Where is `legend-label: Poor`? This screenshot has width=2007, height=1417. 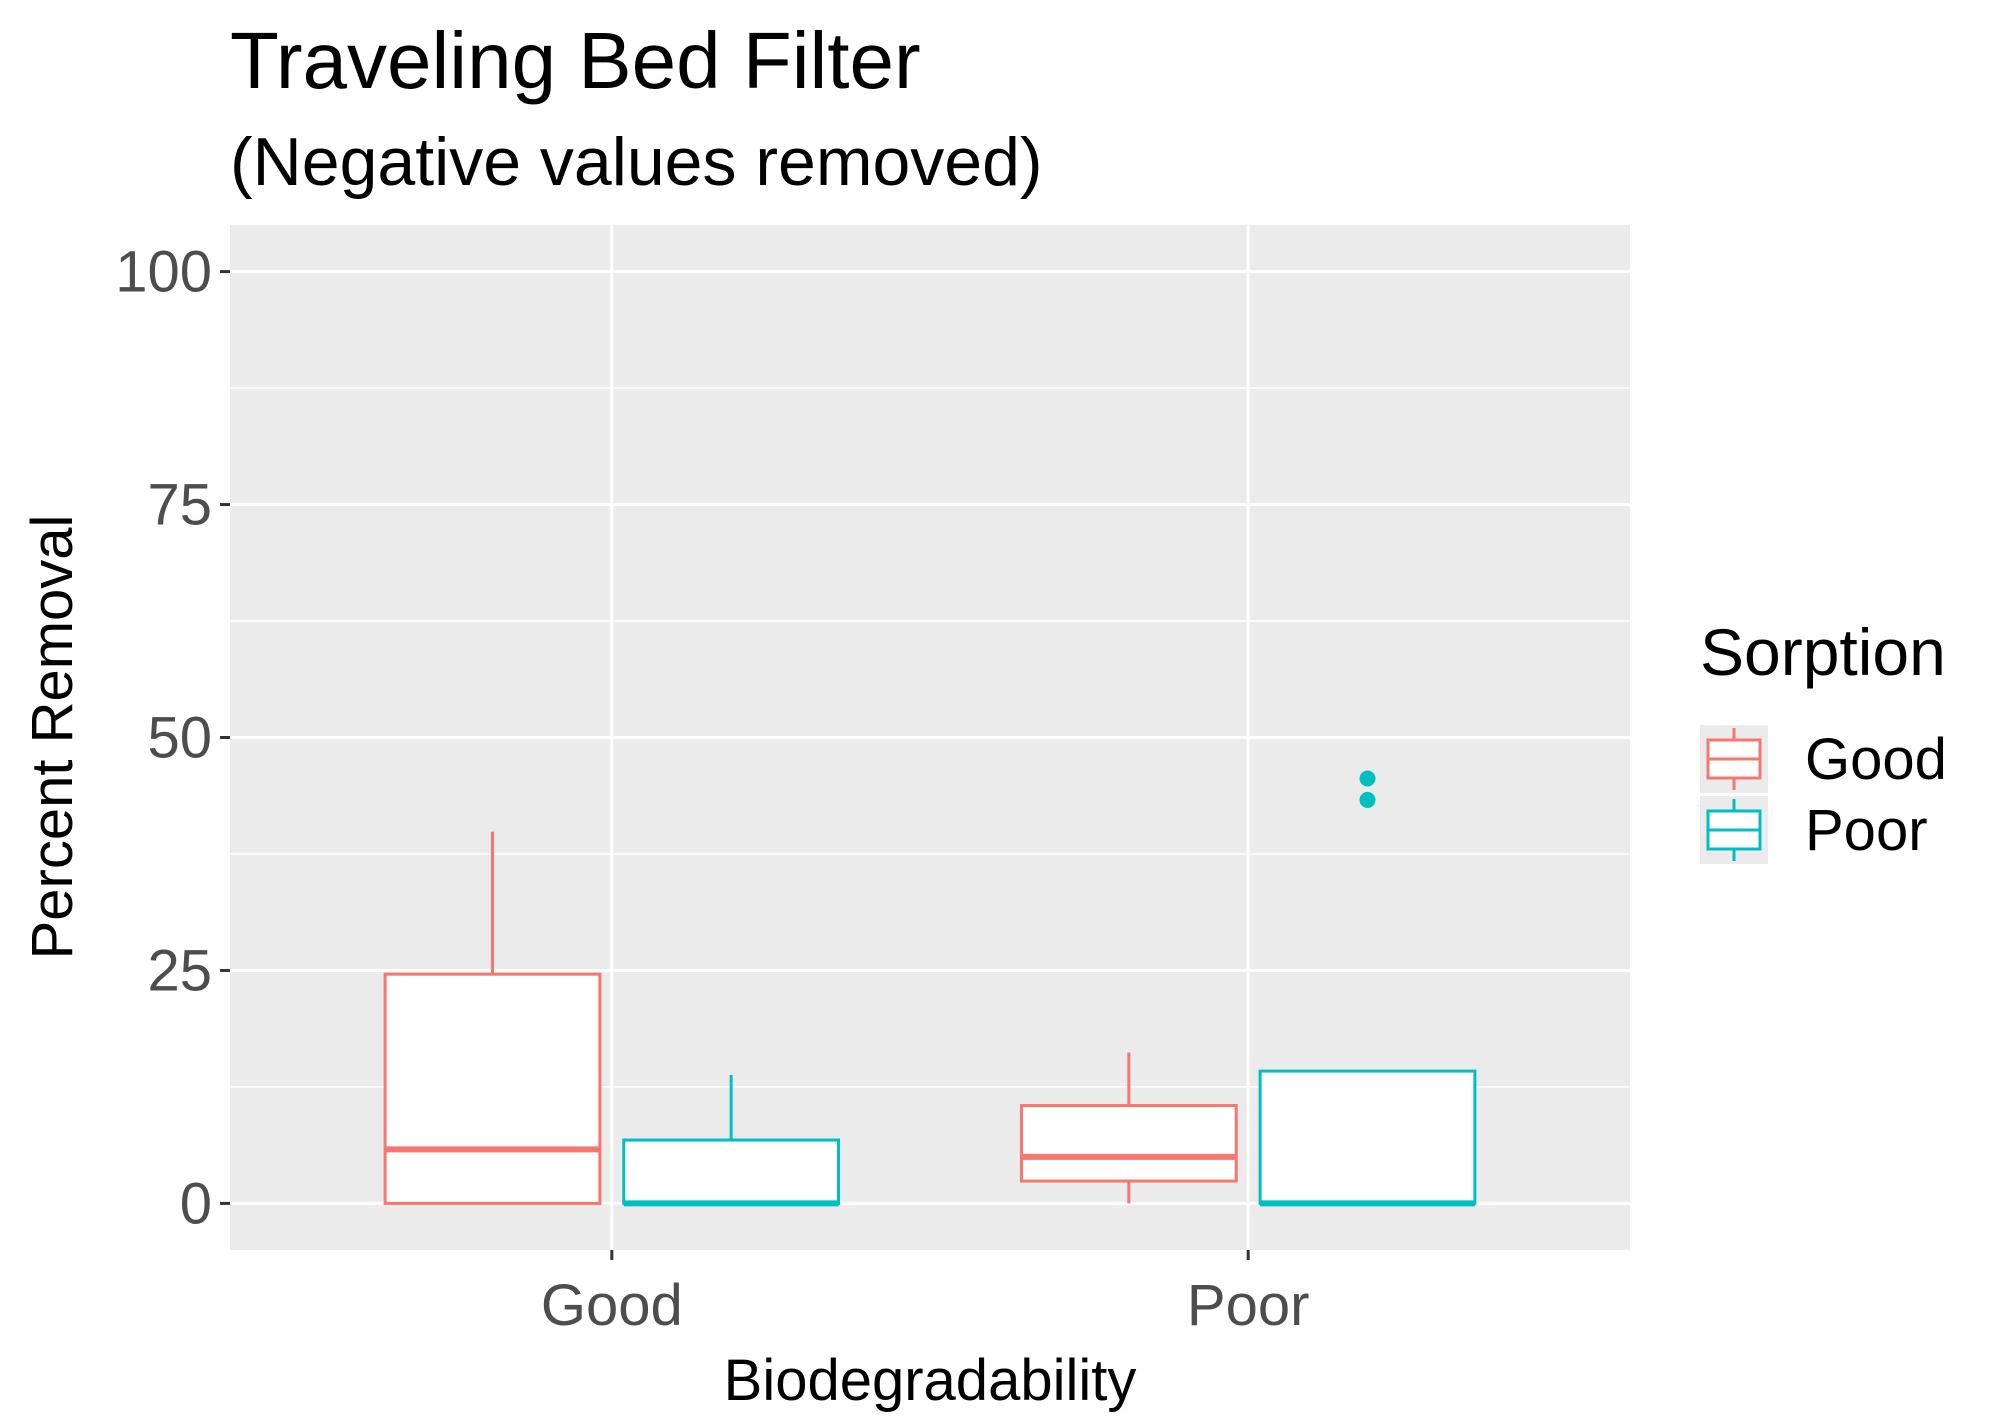
legend-label: Poor is located at coordinates (1866, 830).